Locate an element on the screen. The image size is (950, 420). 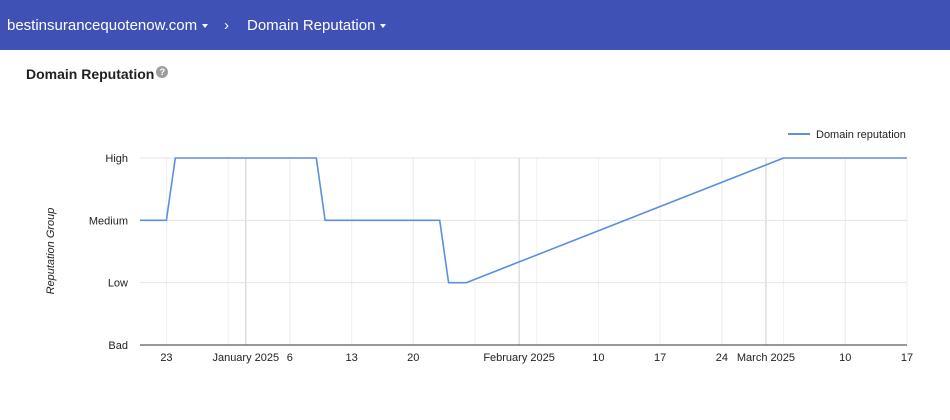
section-selector: Domain Reputation is located at coordinates (317, 25).